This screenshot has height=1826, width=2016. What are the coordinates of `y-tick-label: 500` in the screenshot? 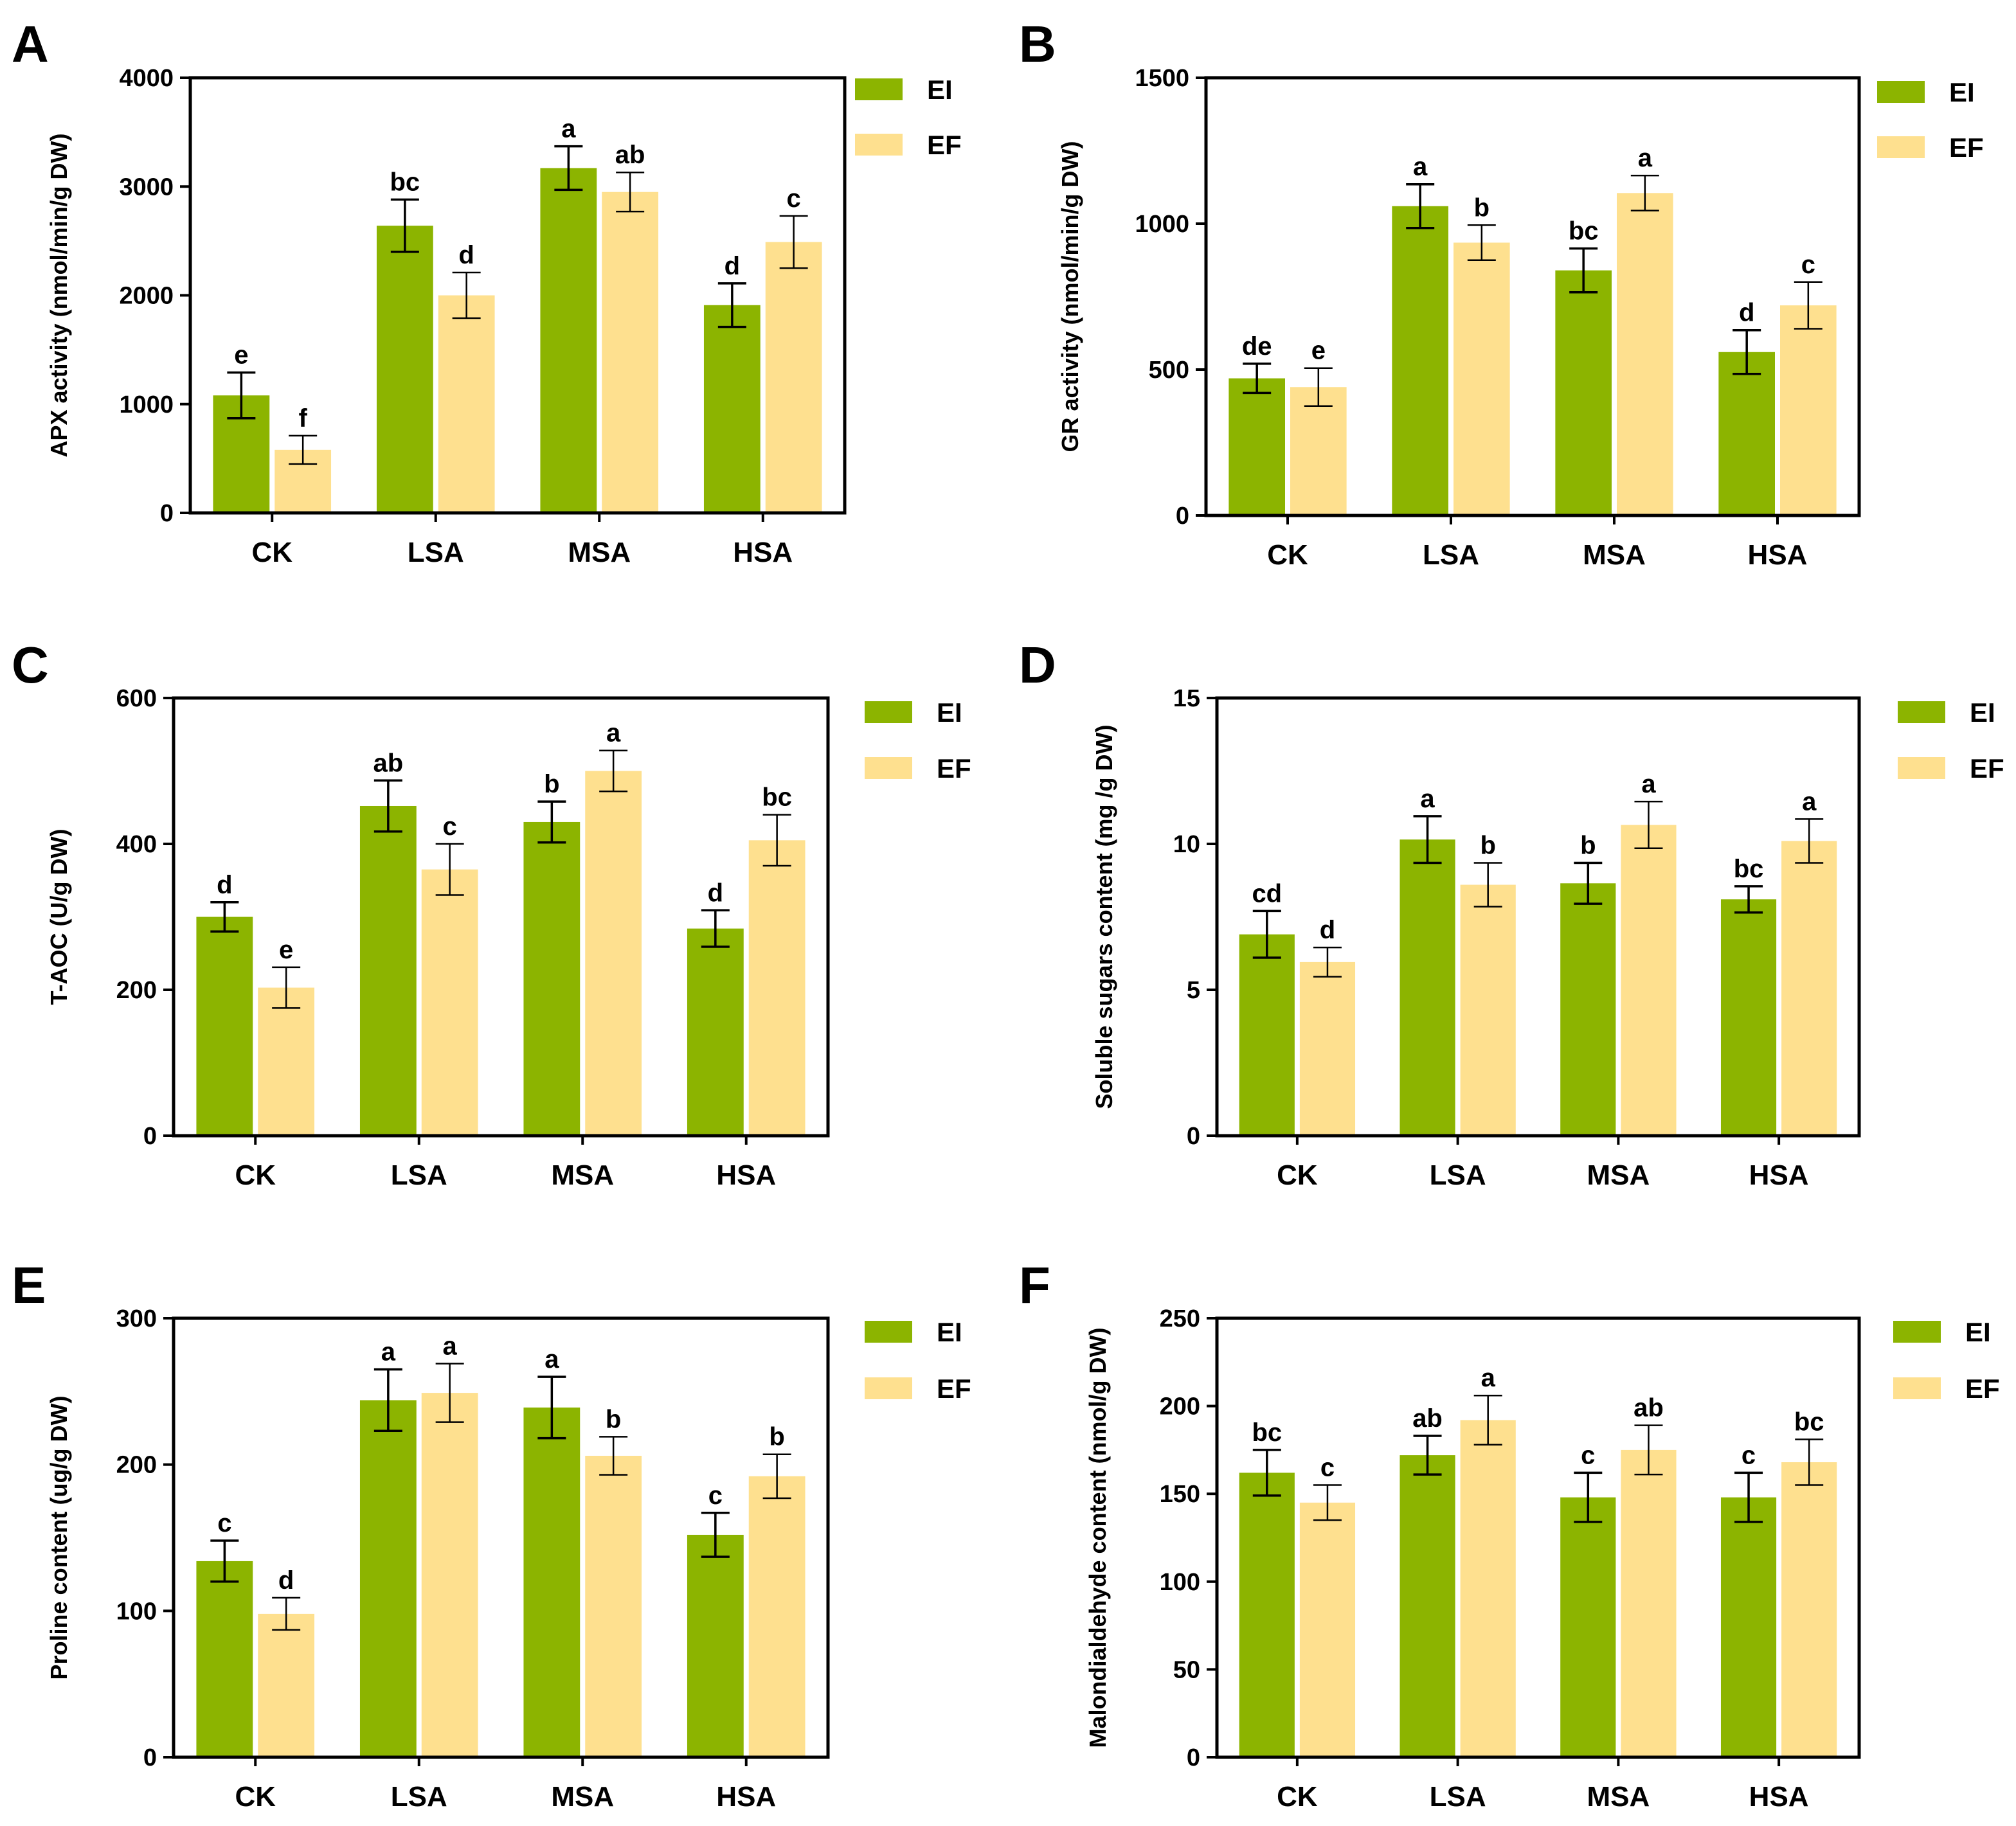 It's located at (1169, 370).